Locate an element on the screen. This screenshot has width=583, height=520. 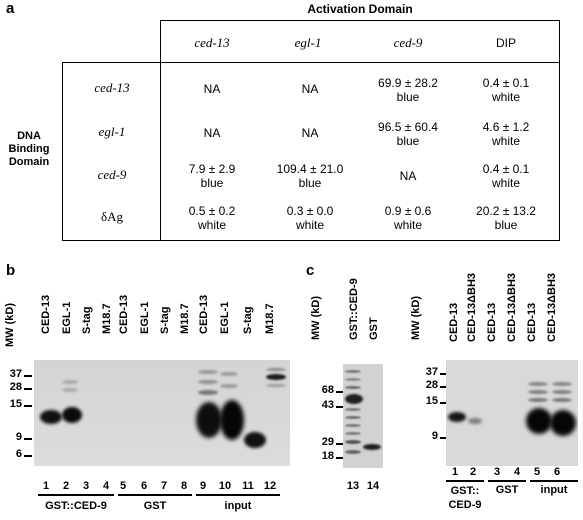
mw-marker: 18 is located at coordinates (327, 456).